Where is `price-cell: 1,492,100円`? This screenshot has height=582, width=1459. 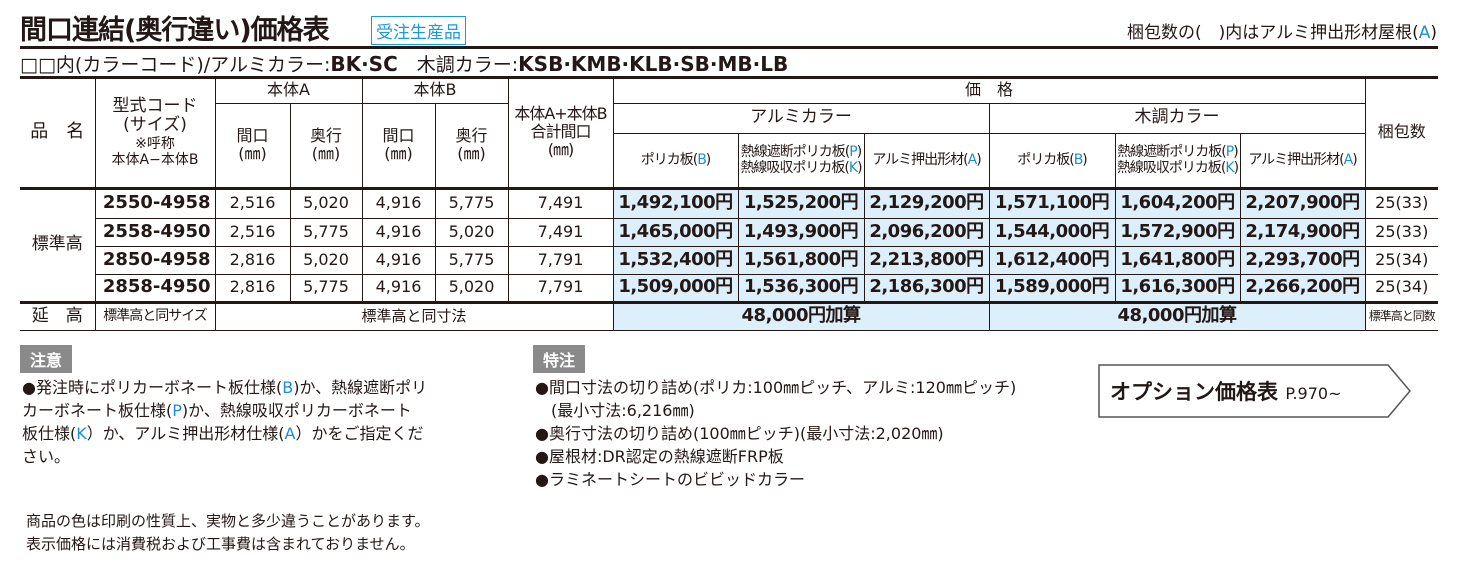 price-cell: 1,492,100円 is located at coordinates (675, 202).